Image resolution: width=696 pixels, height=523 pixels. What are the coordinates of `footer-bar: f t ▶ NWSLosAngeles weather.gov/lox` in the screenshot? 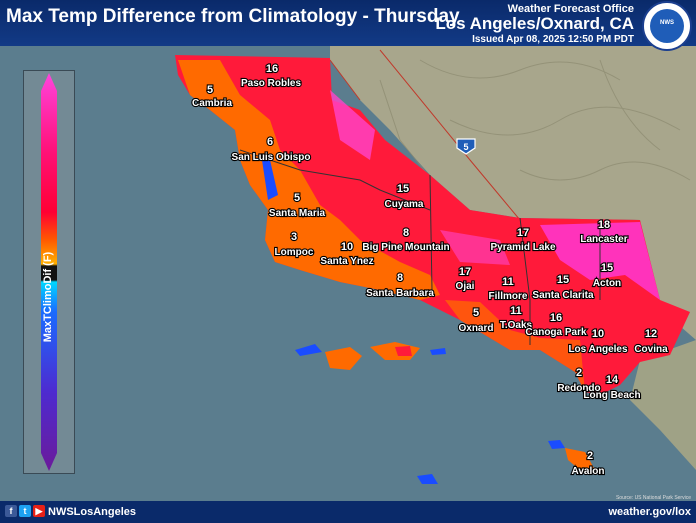 It's located at (348, 512).